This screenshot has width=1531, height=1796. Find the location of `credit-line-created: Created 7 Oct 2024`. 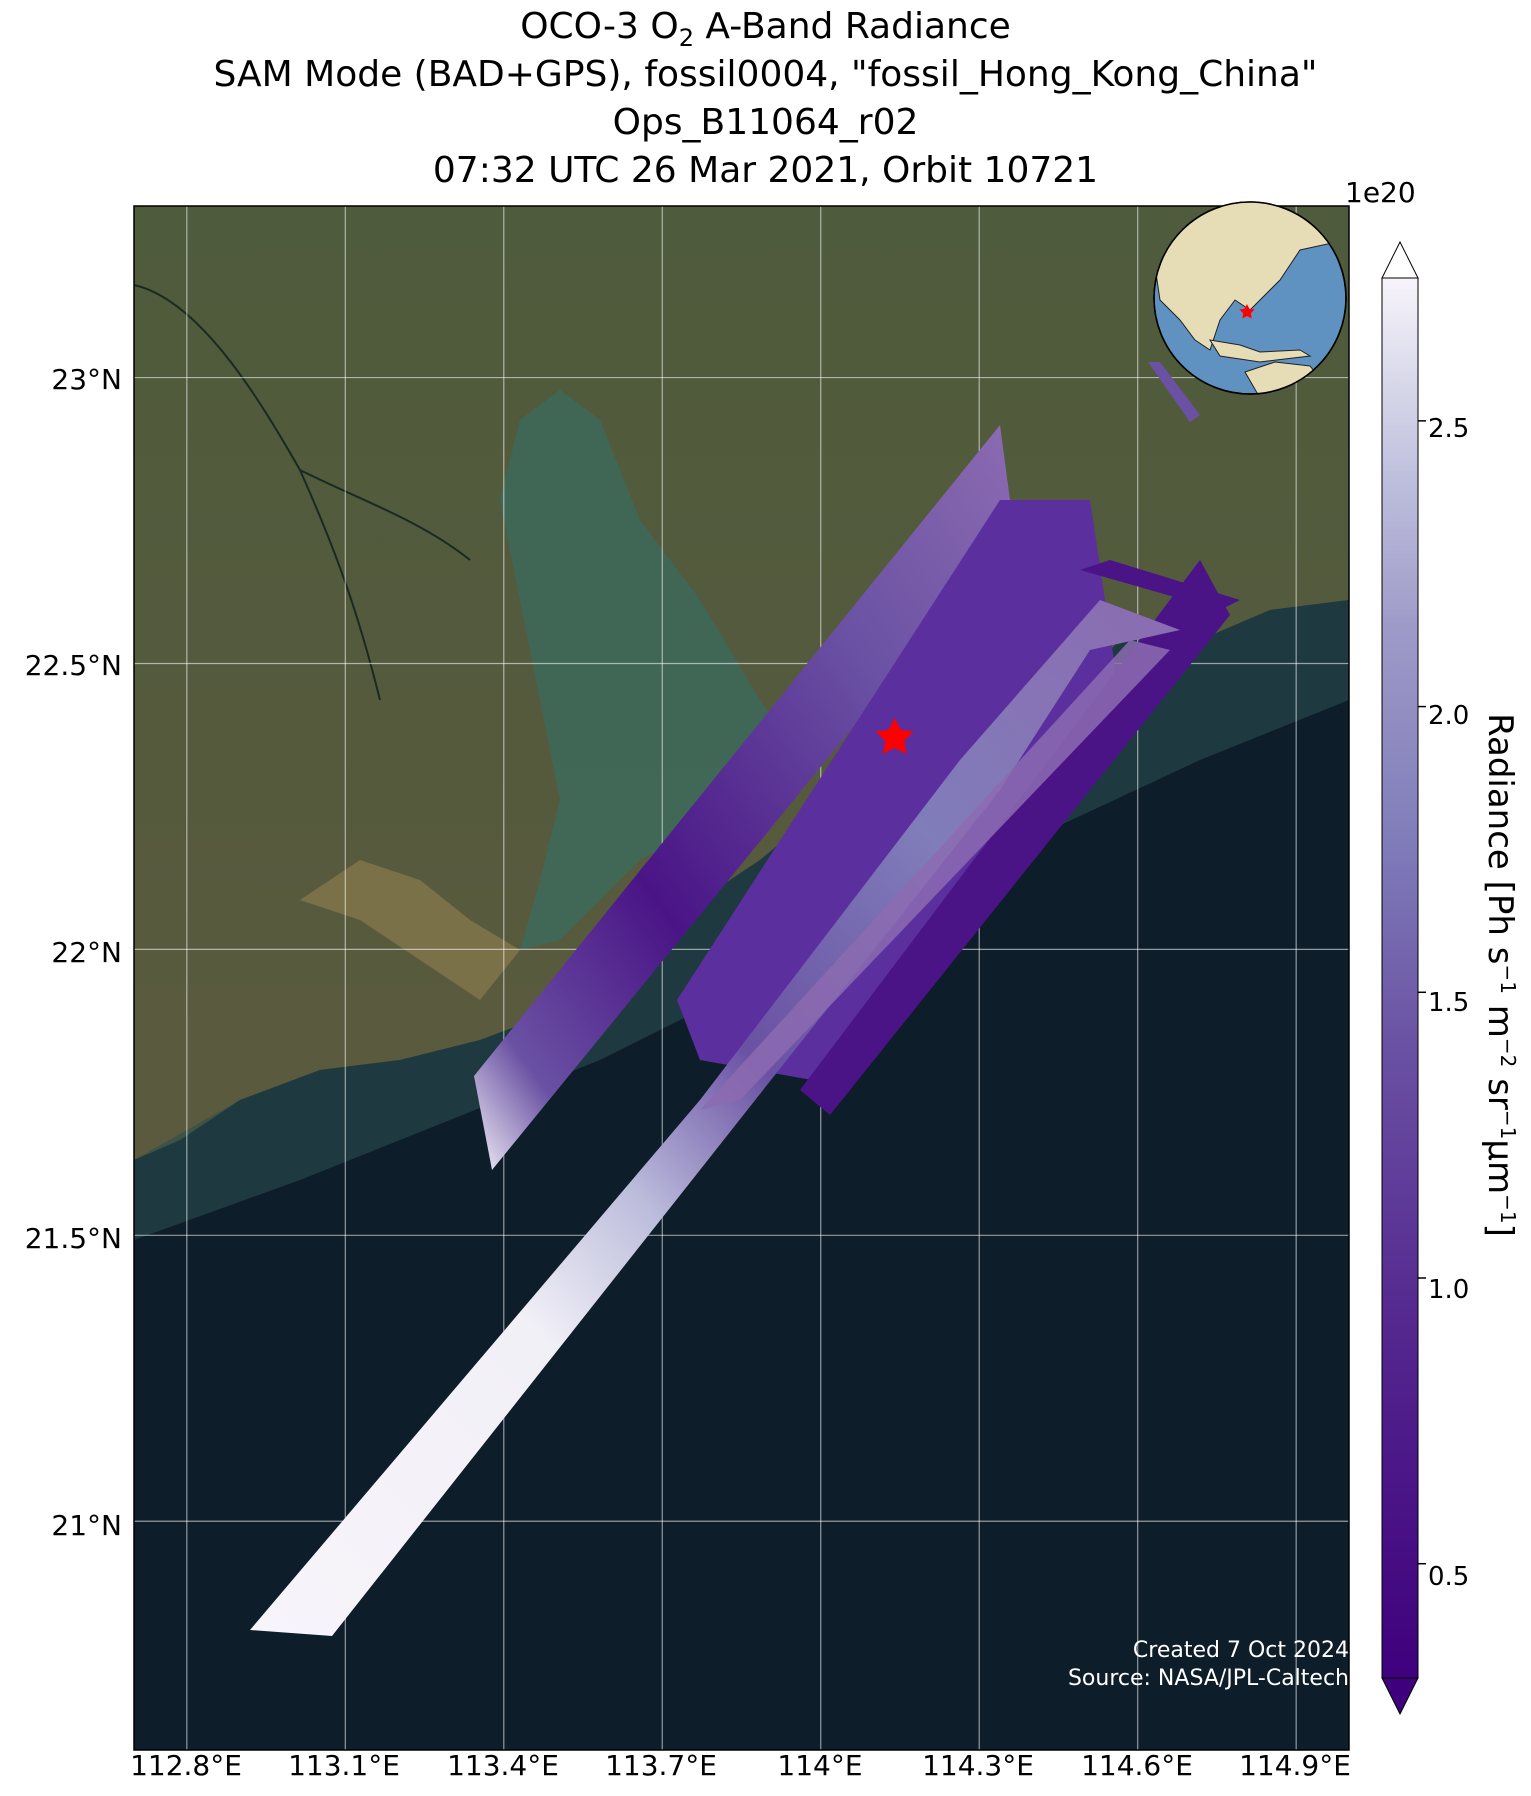

credit-line-created: Created 7 Oct 2024 is located at coordinates (1240, 1650).